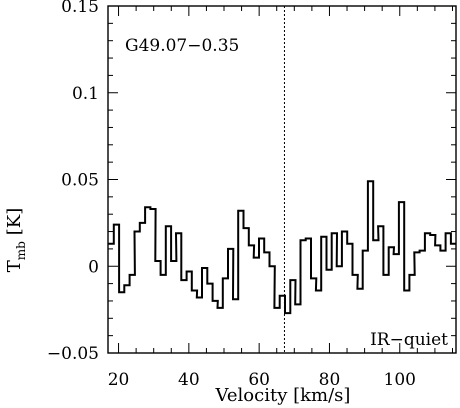 This screenshot has width=460, height=408. What do you see at coordinates (73, 354) in the screenshot?
I see `y-tick-label: −0.05` at bounding box center [73, 354].